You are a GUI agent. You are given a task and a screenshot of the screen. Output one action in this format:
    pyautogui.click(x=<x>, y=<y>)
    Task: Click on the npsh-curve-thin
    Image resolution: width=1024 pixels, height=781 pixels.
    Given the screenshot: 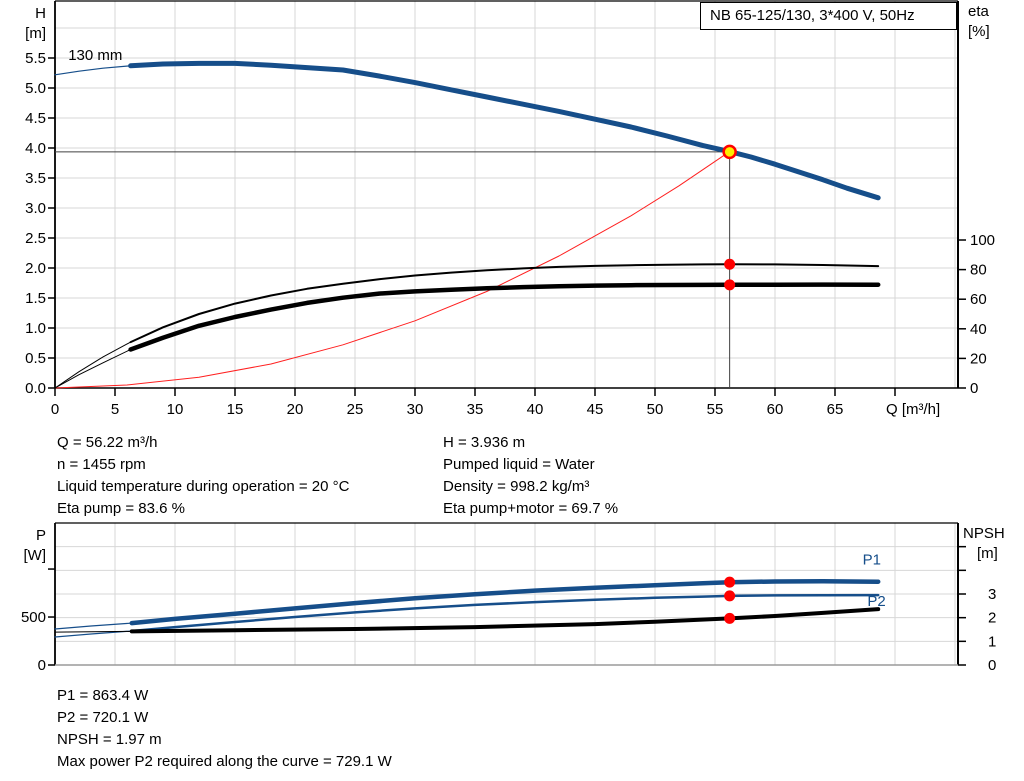 What is the action you would take?
    pyautogui.click(x=93, y=631)
    